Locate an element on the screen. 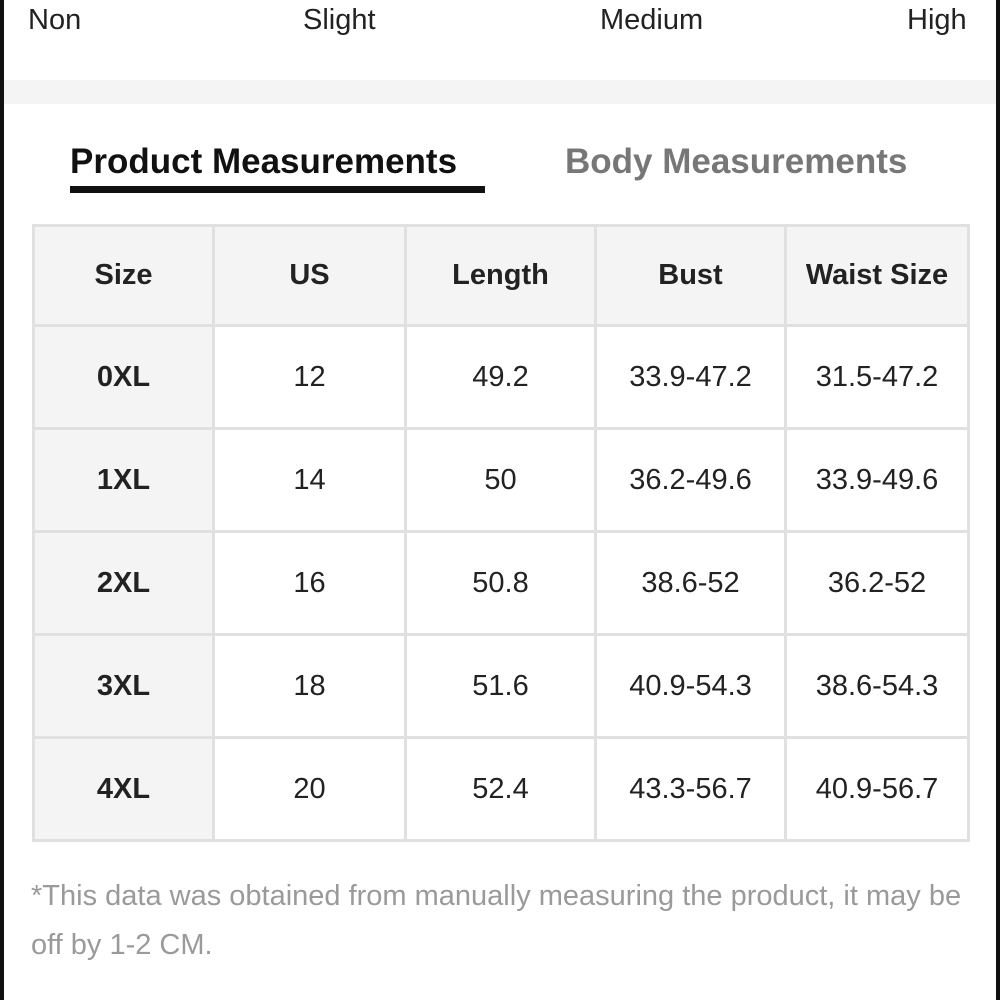  stretch-label: Slight is located at coordinates (339, 20).